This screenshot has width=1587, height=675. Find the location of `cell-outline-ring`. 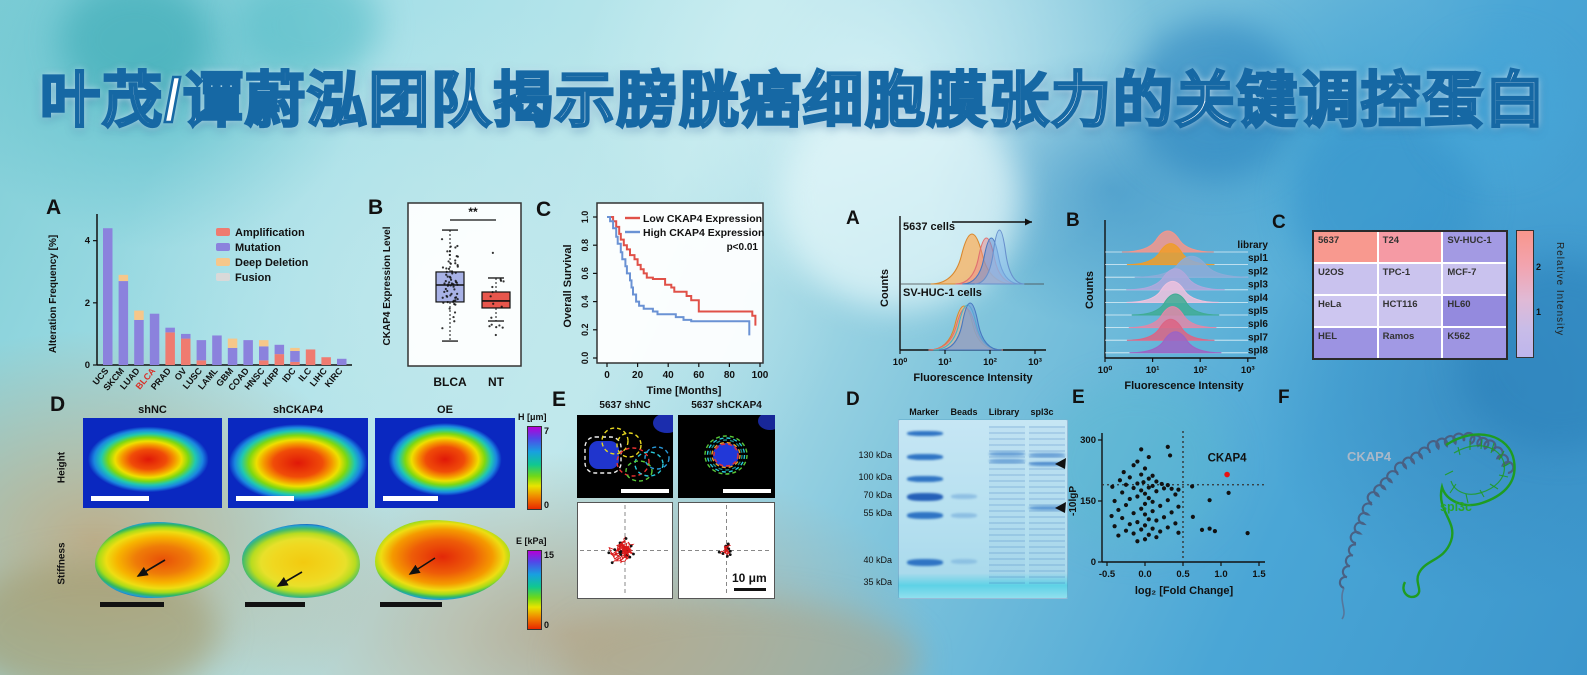

cell-outline-ring is located at coordinates (726, 455).